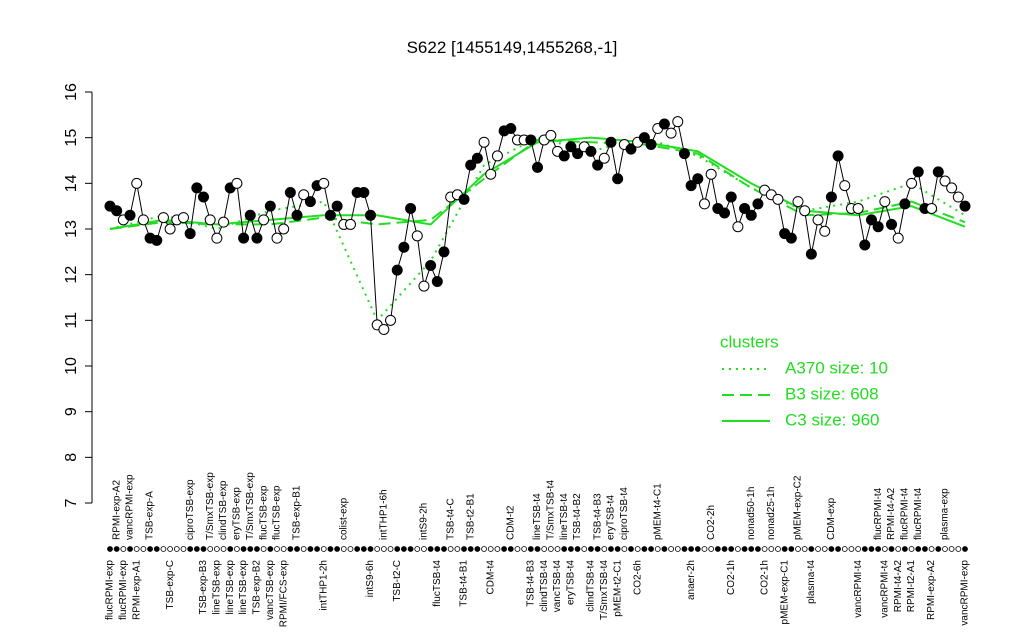 This screenshot has width=1024, height=640. What do you see at coordinates (116, 510) in the screenshot?
I see `x-category-label: RPMI-exp-A2` at bounding box center [116, 510].